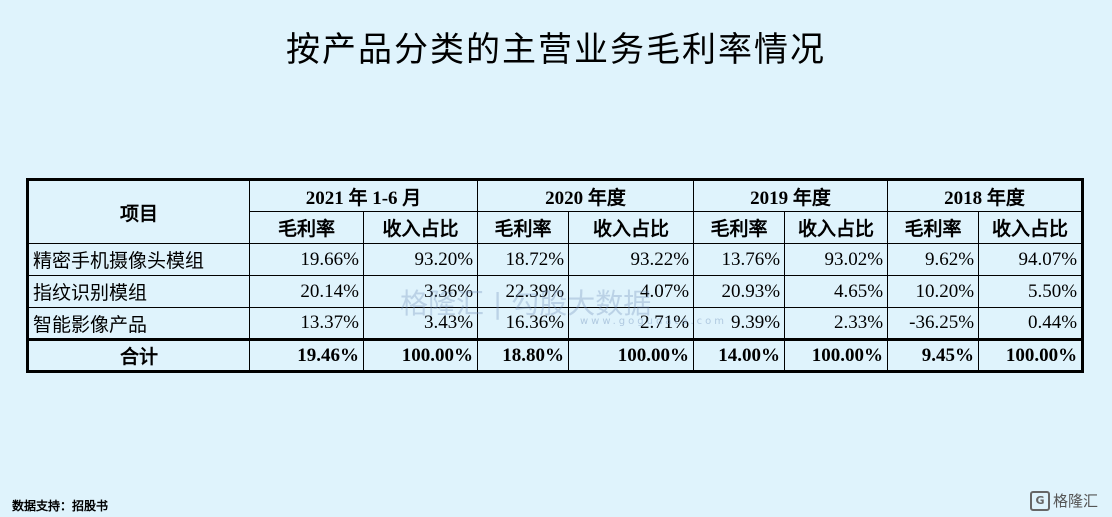 The image size is (1112, 517). Describe the element at coordinates (739, 355) in the screenshot. I see `total-cell: 14.00%` at that location.